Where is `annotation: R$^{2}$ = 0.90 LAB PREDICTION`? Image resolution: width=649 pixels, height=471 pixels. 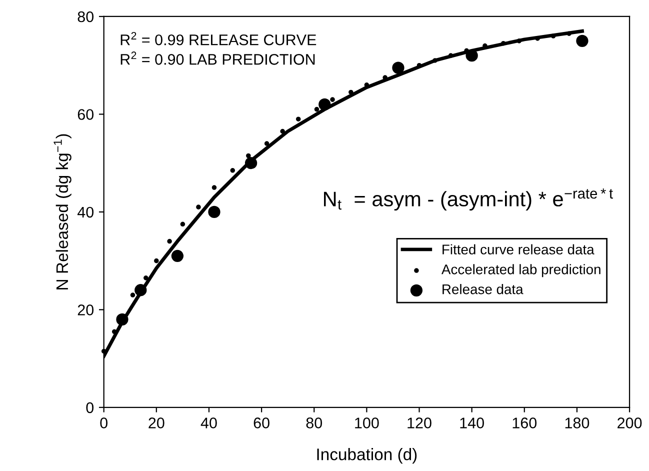
annotation: R$^{2}$ = 0.90 LAB PREDICTION is located at coordinates (217, 58).